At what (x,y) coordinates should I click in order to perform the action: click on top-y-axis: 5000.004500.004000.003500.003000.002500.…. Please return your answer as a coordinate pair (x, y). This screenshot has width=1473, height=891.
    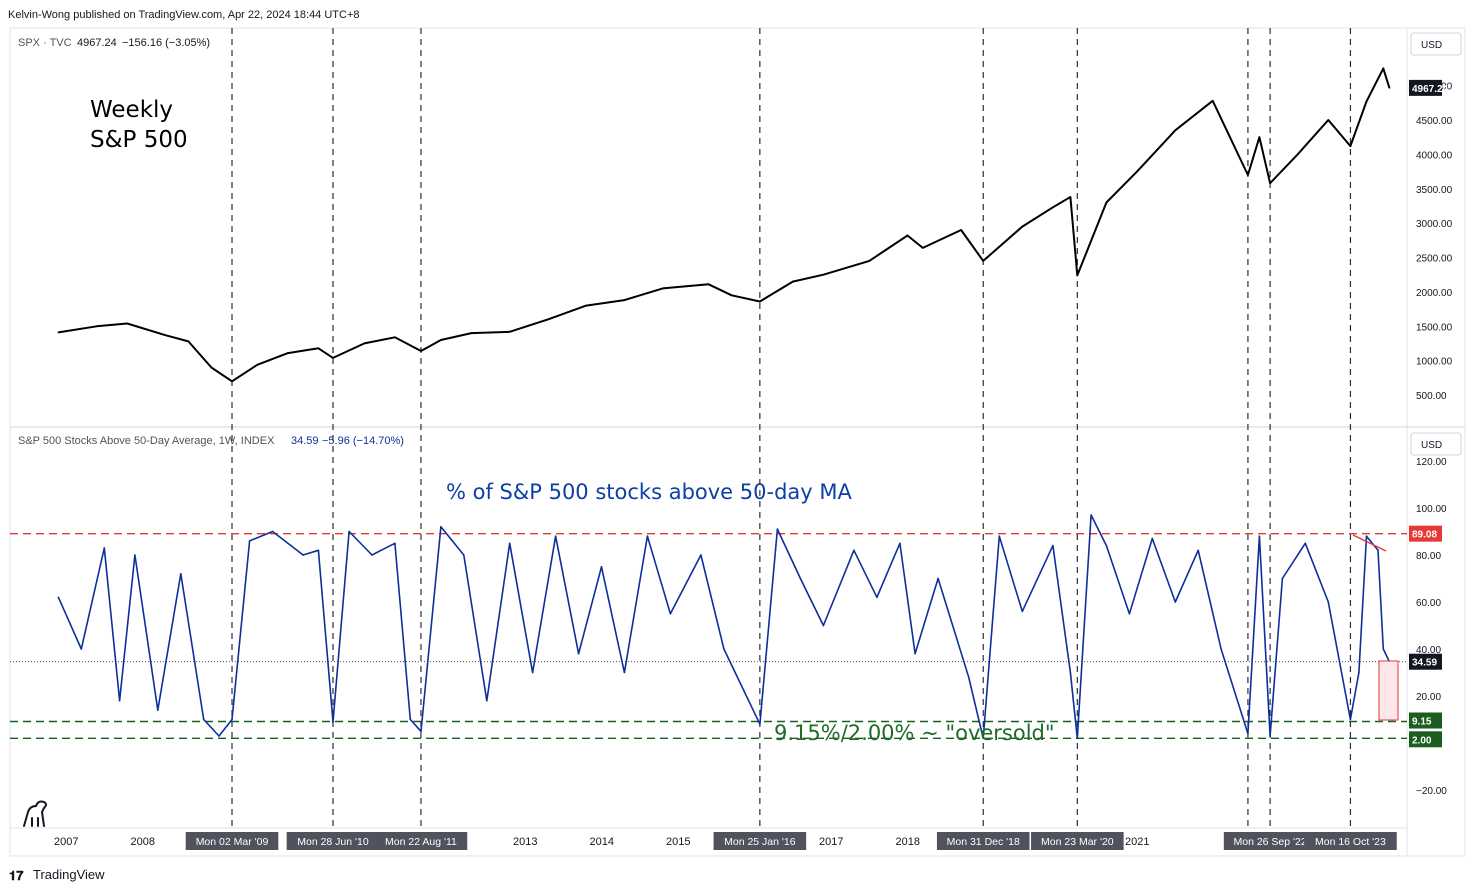
    Looking at the image, I should click on (1434, 242).